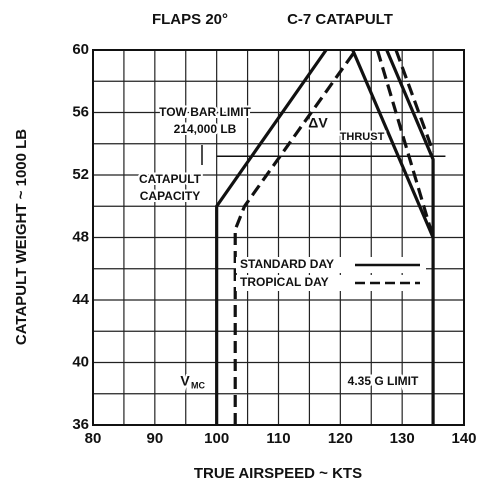 The height and width of the screenshot is (487, 485). I want to click on legend-label: STANDARD DAY, so click(287, 264).